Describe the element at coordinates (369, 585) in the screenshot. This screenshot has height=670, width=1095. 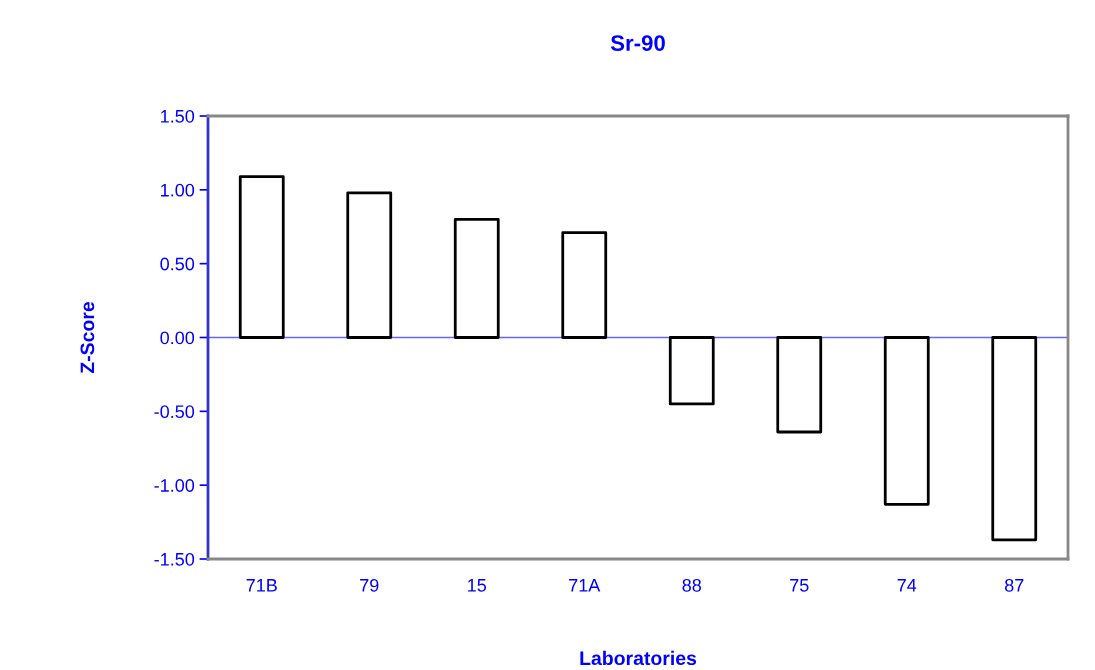
I see `x-tick-label: 79` at that location.